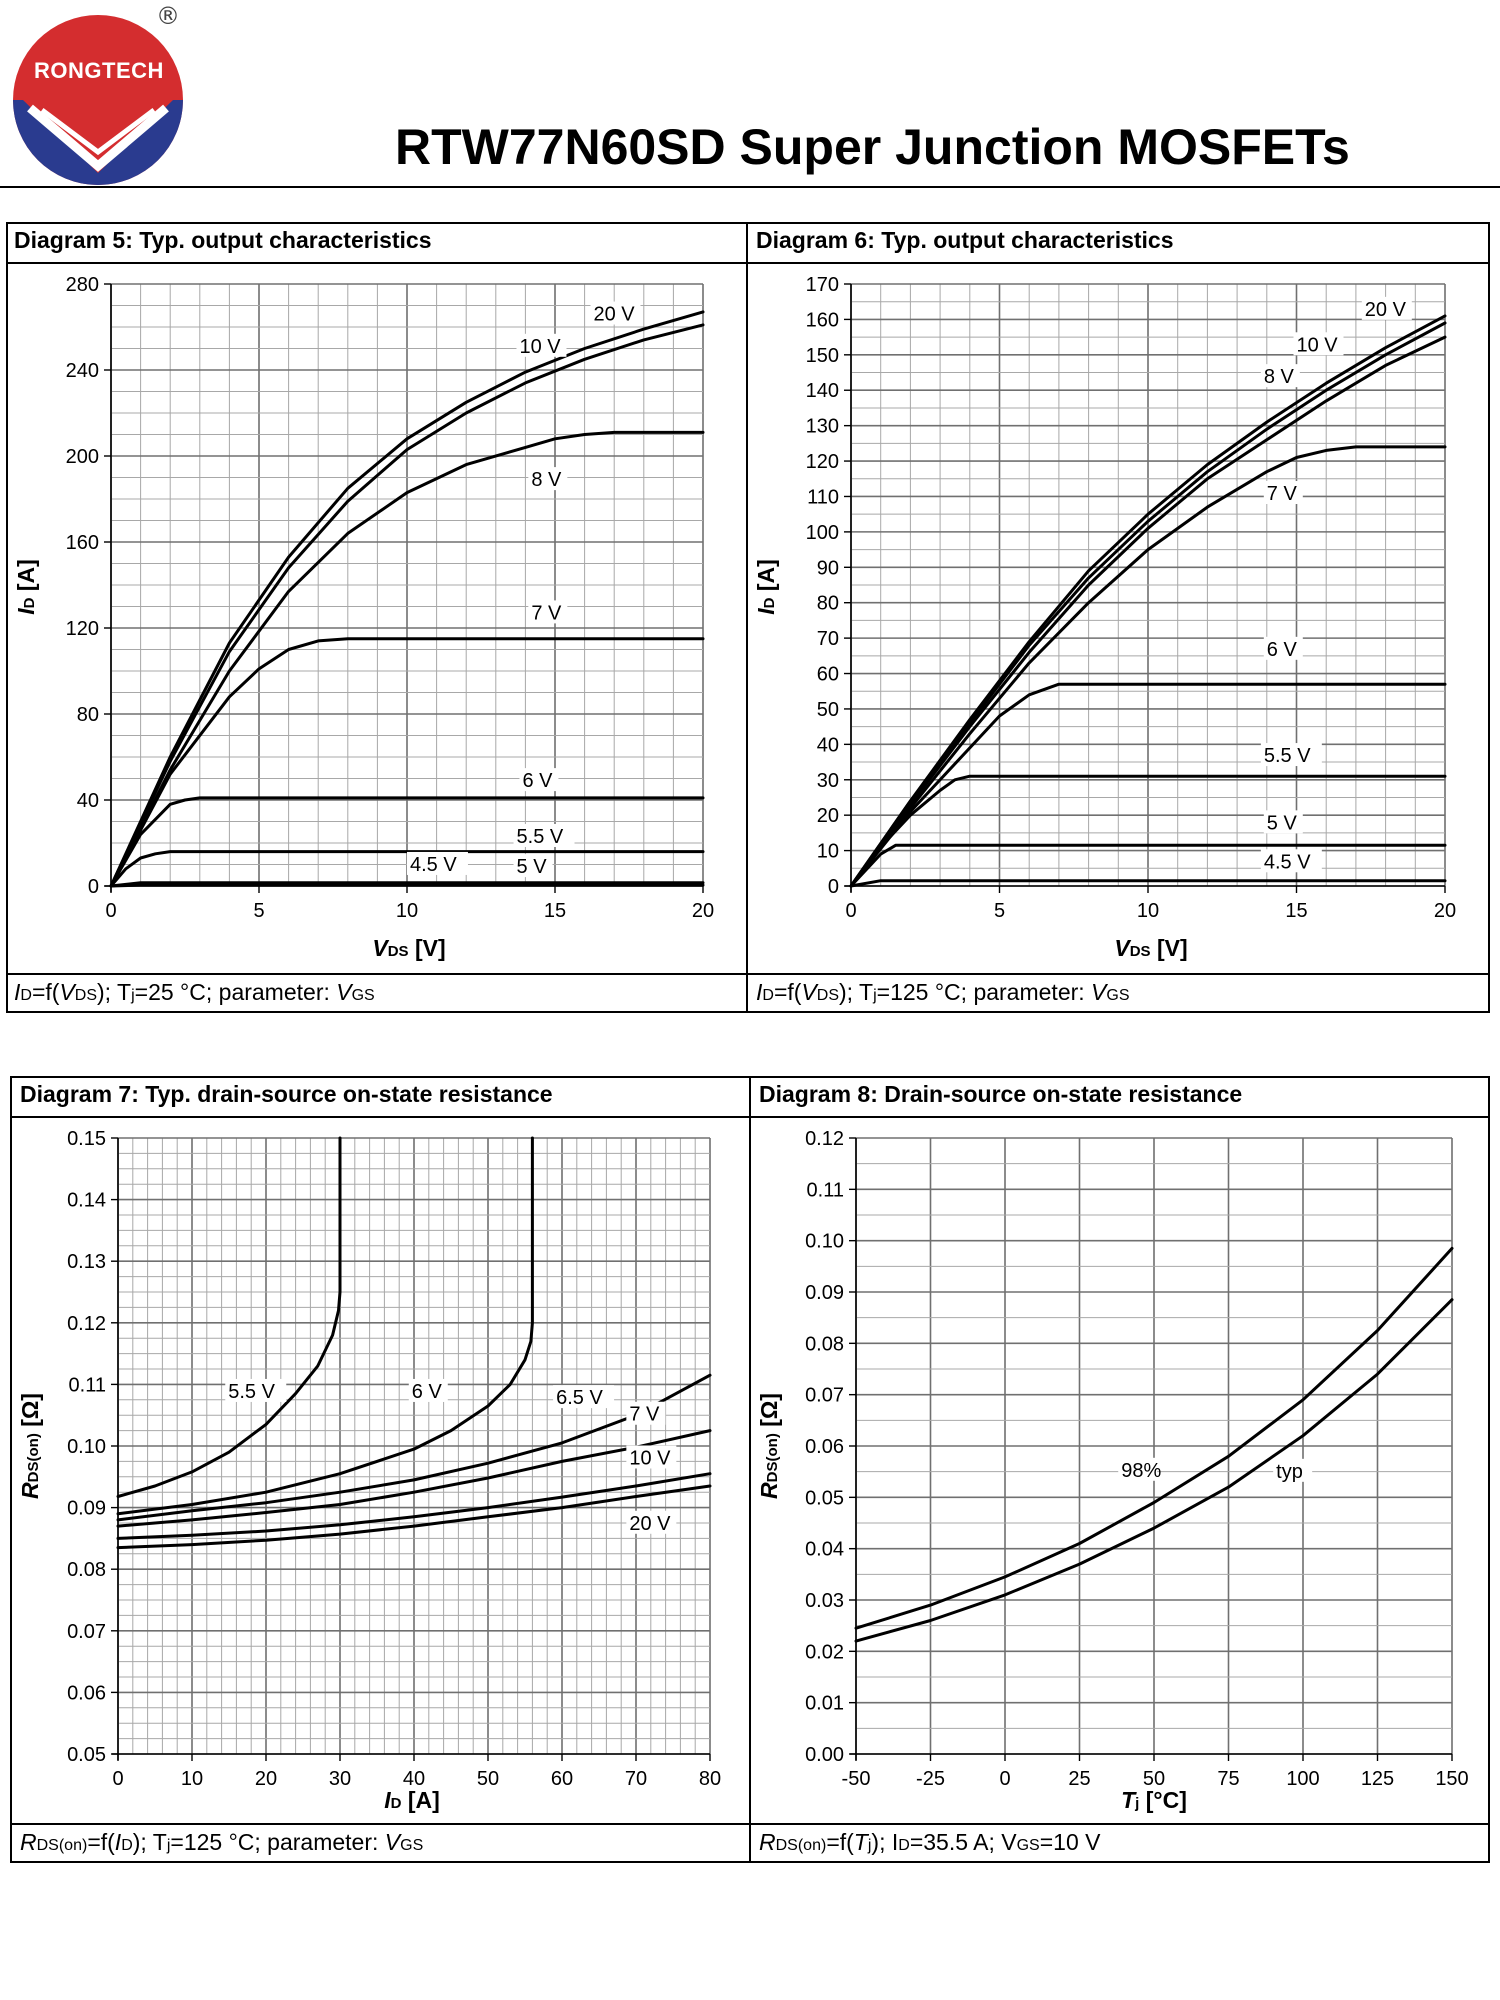  I want to click on y-tick-label: 200, so click(82, 457).